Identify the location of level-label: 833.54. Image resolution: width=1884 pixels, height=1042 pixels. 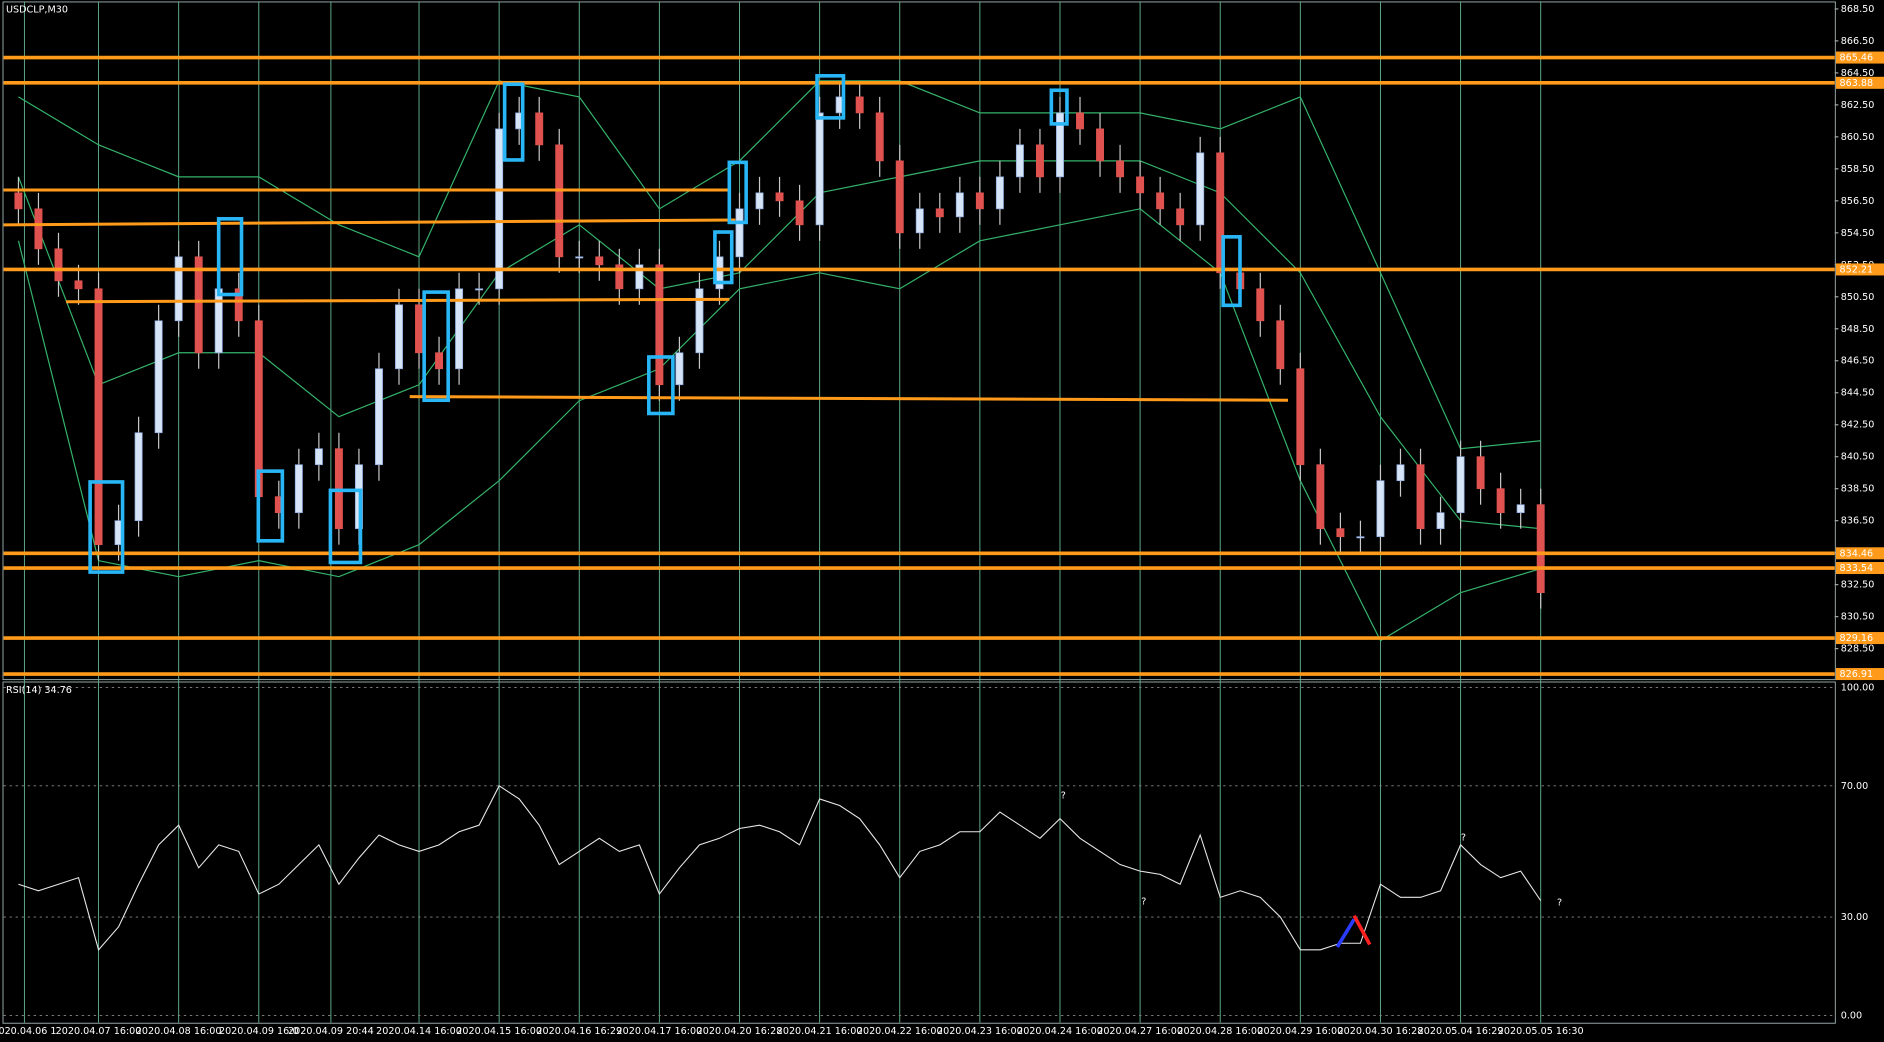
(1857, 568).